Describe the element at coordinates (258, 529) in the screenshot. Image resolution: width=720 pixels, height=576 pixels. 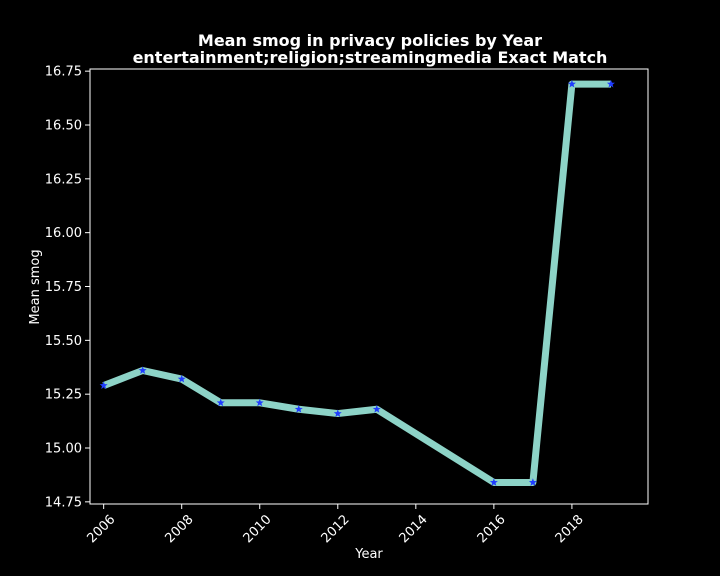
I see `x-tick-label: 2010` at that location.